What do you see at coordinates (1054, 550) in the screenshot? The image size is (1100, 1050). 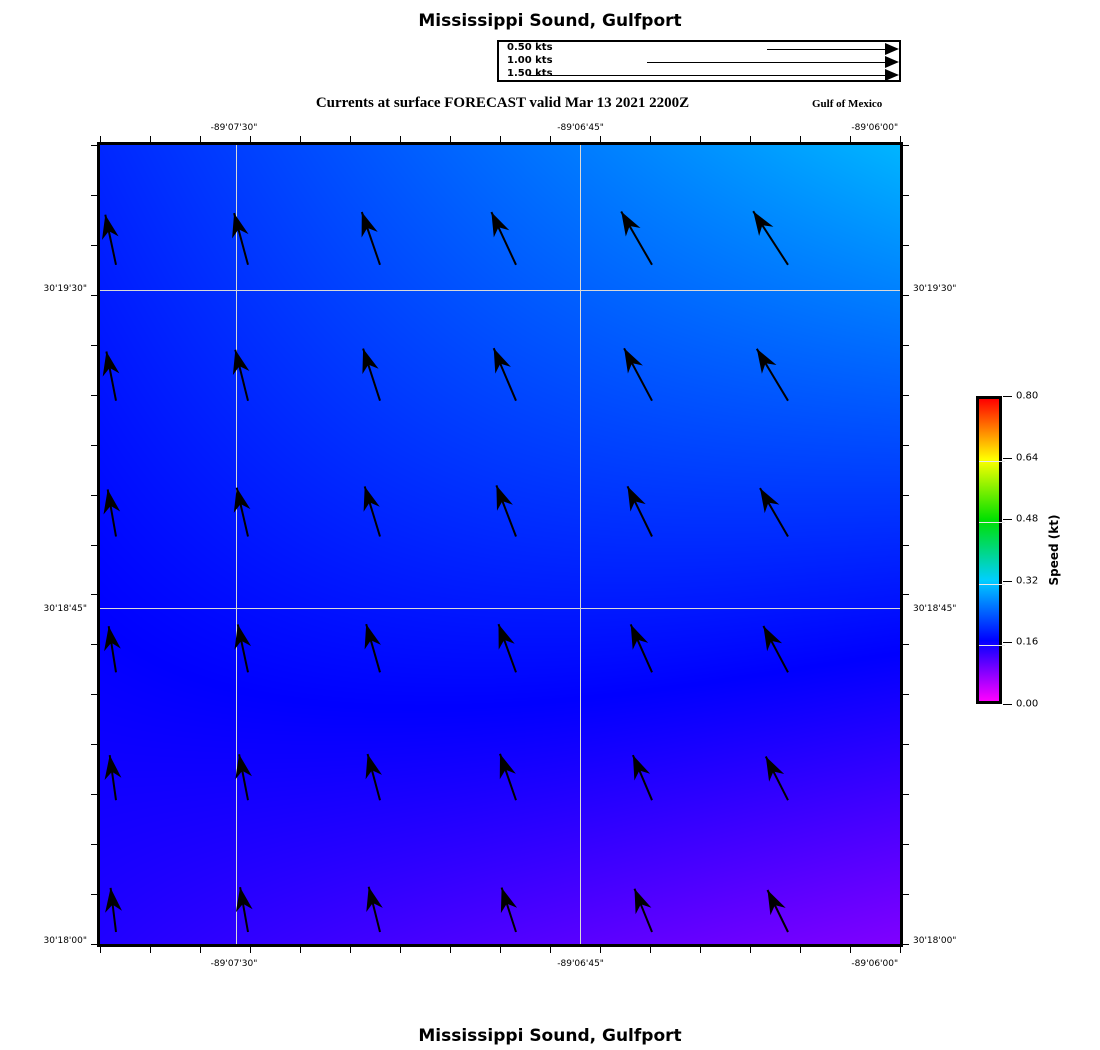 I see `colorbar-title: Speed (kt)` at bounding box center [1054, 550].